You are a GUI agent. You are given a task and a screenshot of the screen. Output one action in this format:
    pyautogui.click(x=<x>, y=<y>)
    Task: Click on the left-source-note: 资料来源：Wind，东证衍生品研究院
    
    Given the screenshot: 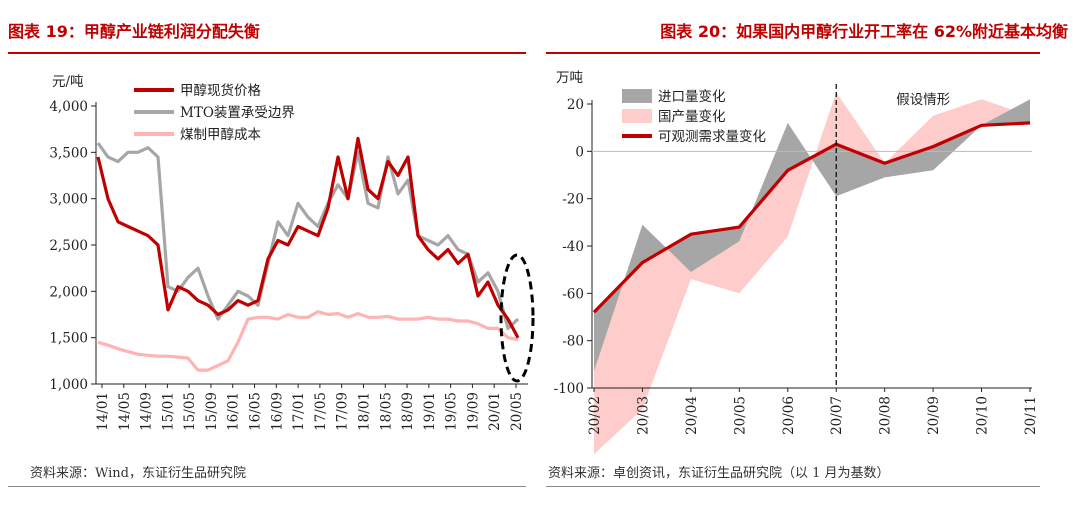 What is the action you would take?
    pyautogui.click(x=138, y=473)
    